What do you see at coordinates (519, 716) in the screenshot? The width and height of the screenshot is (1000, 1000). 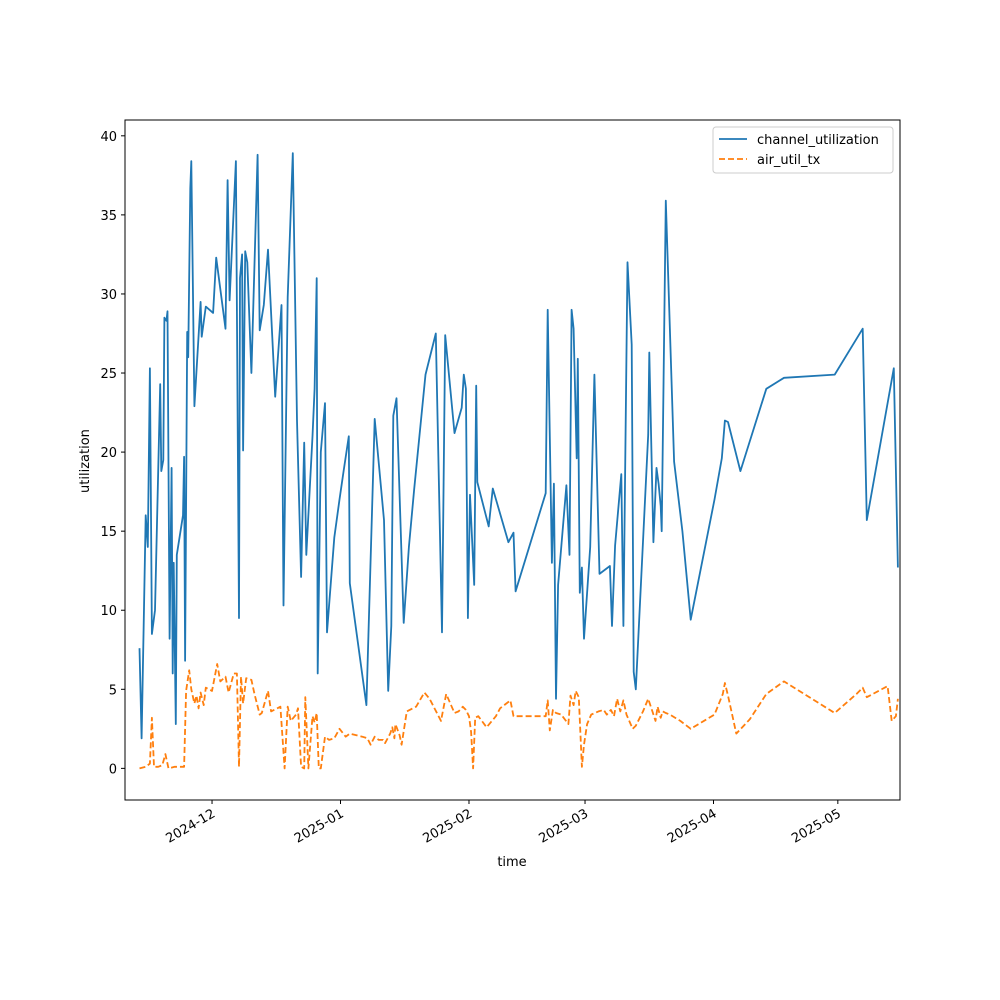 I see `series-line-air-util-tx` at bounding box center [519, 716].